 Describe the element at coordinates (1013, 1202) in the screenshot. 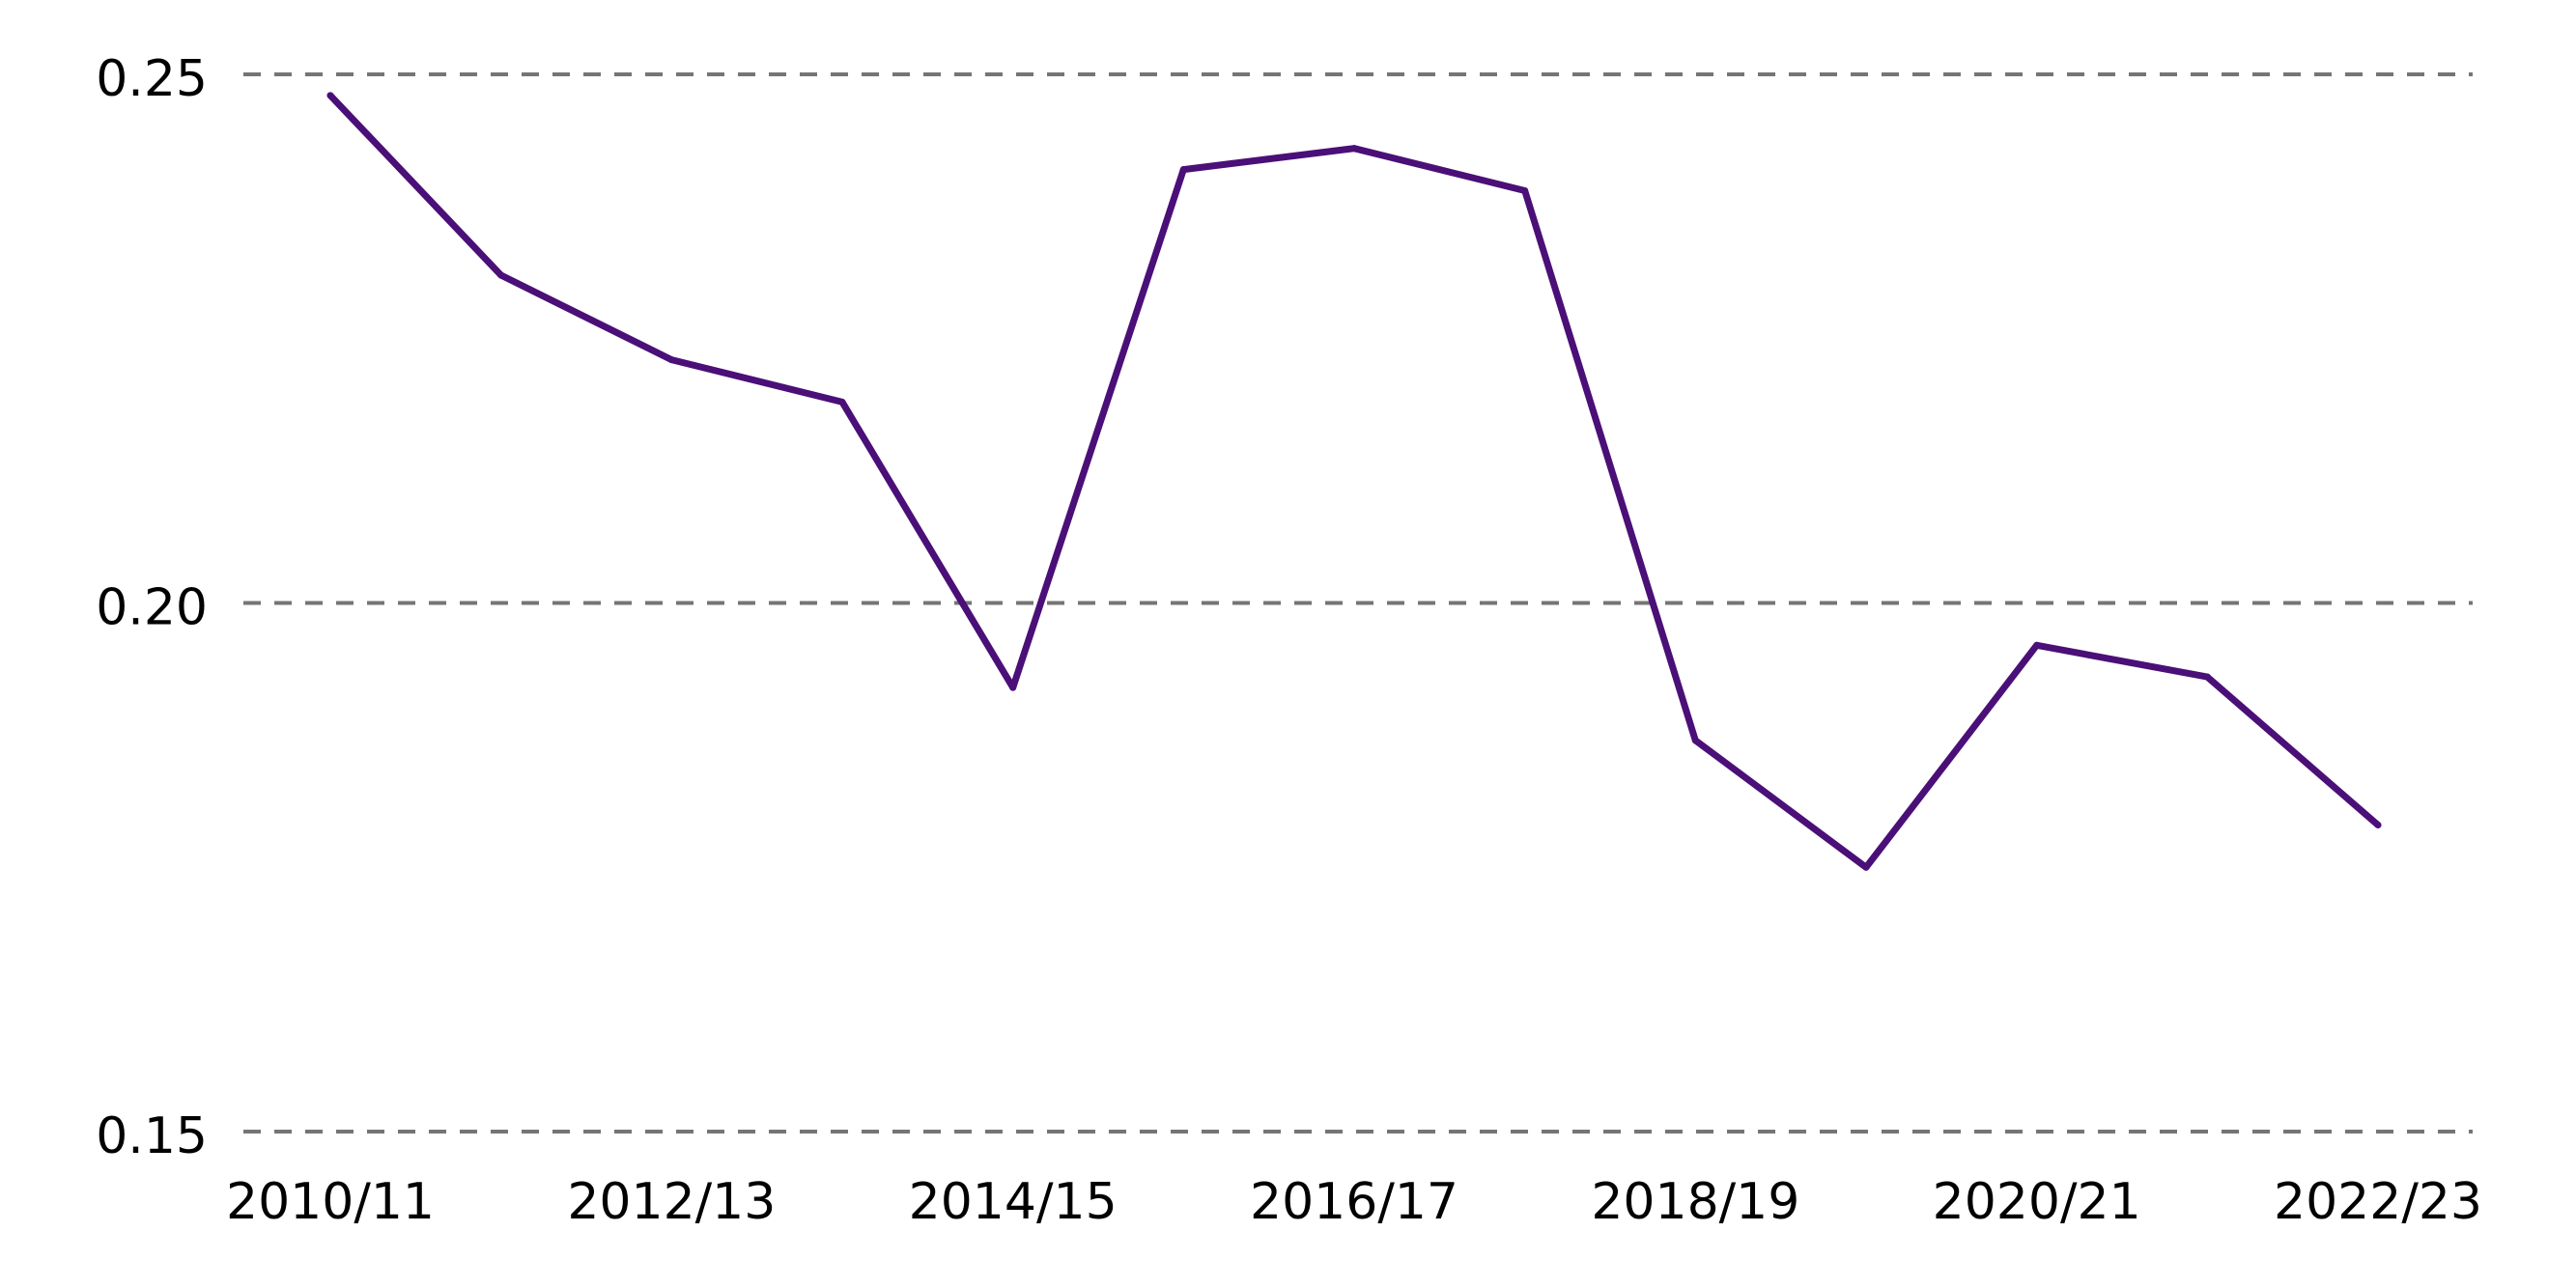

I see `x-tick-label: 2014/15` at that location.